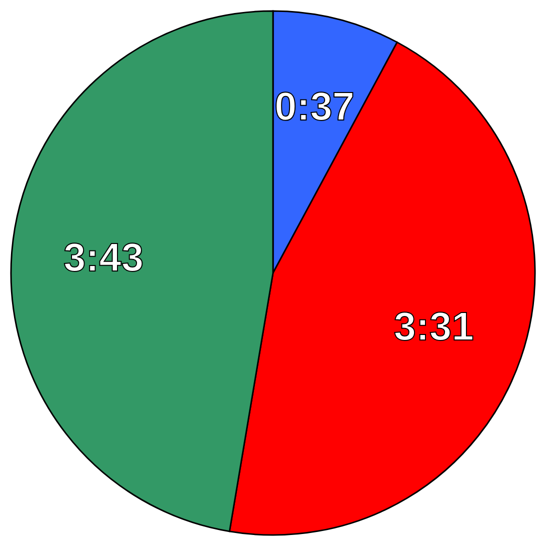 Image resolution: width=547 pixels, height=549 pixels. Describe the element at coordinates (314, 107) in the screenshot. I see `data-label: 0:37` at that location.